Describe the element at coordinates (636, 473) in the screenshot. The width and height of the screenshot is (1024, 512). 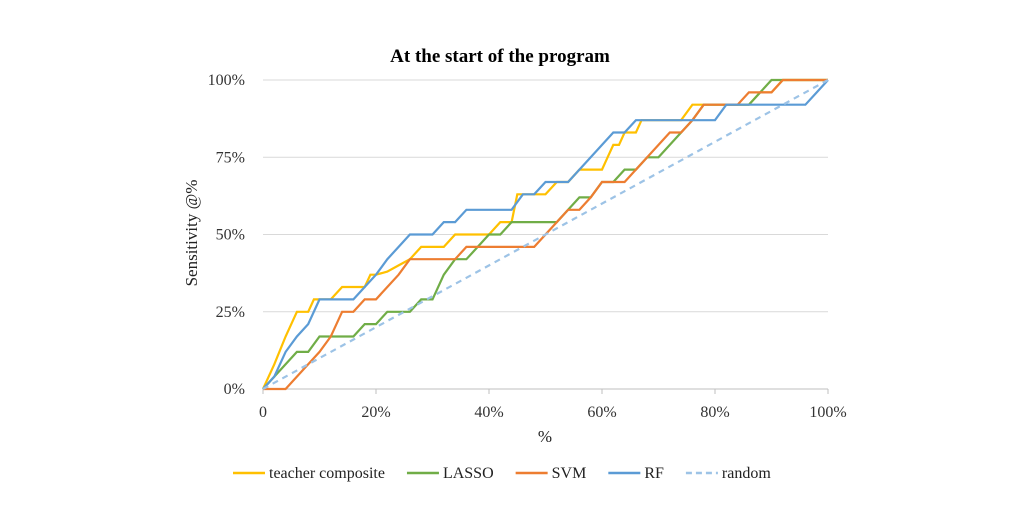
I see `legend-item: RF` at that location.